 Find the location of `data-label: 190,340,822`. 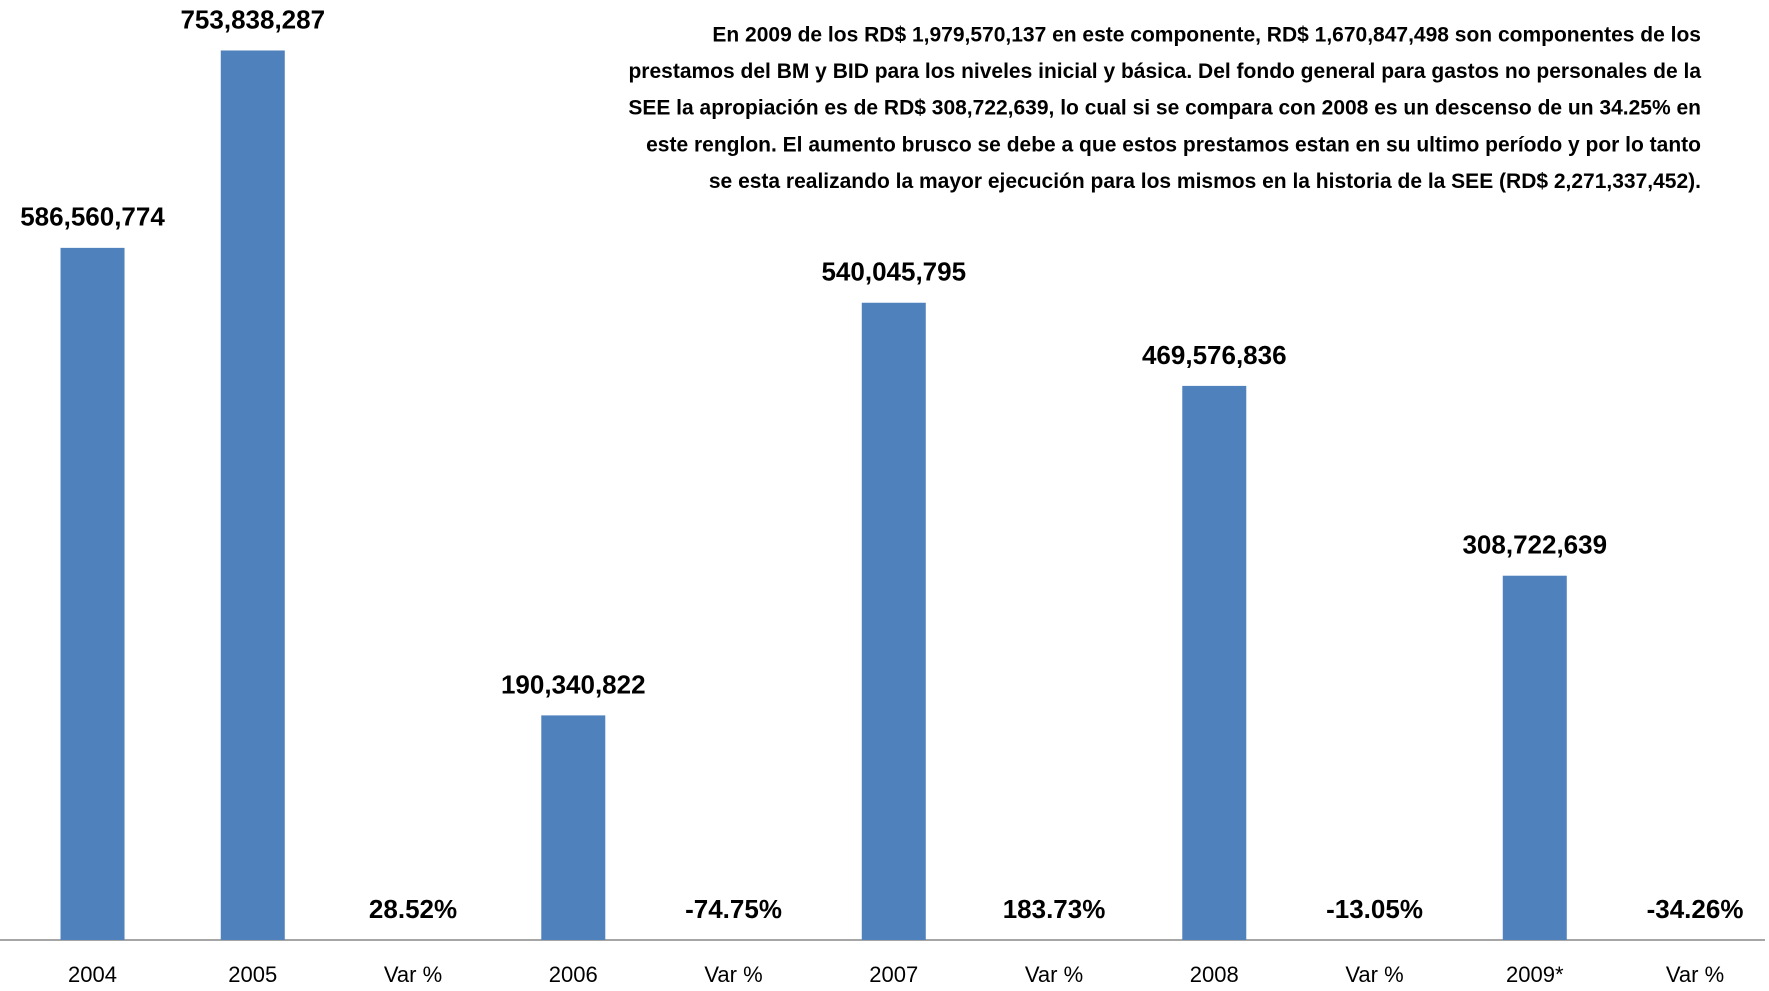

data-label: 190,340,822 is located at coordinates (573, 684).